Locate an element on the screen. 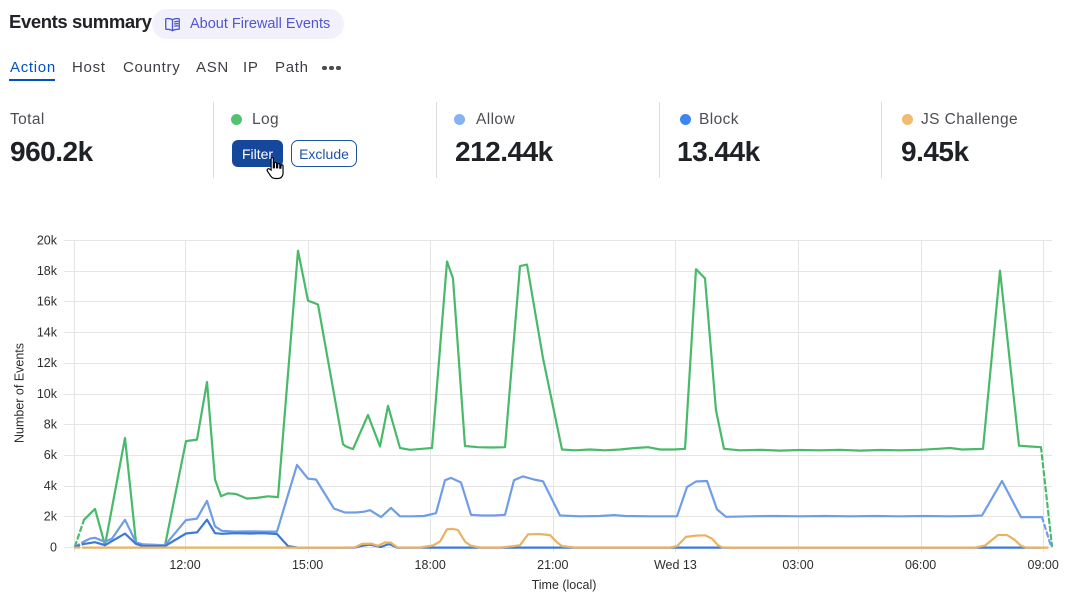 The width and height of the screenshot is (1068, 598). svg-text: Time (local) is located at coordinates (564, 585).